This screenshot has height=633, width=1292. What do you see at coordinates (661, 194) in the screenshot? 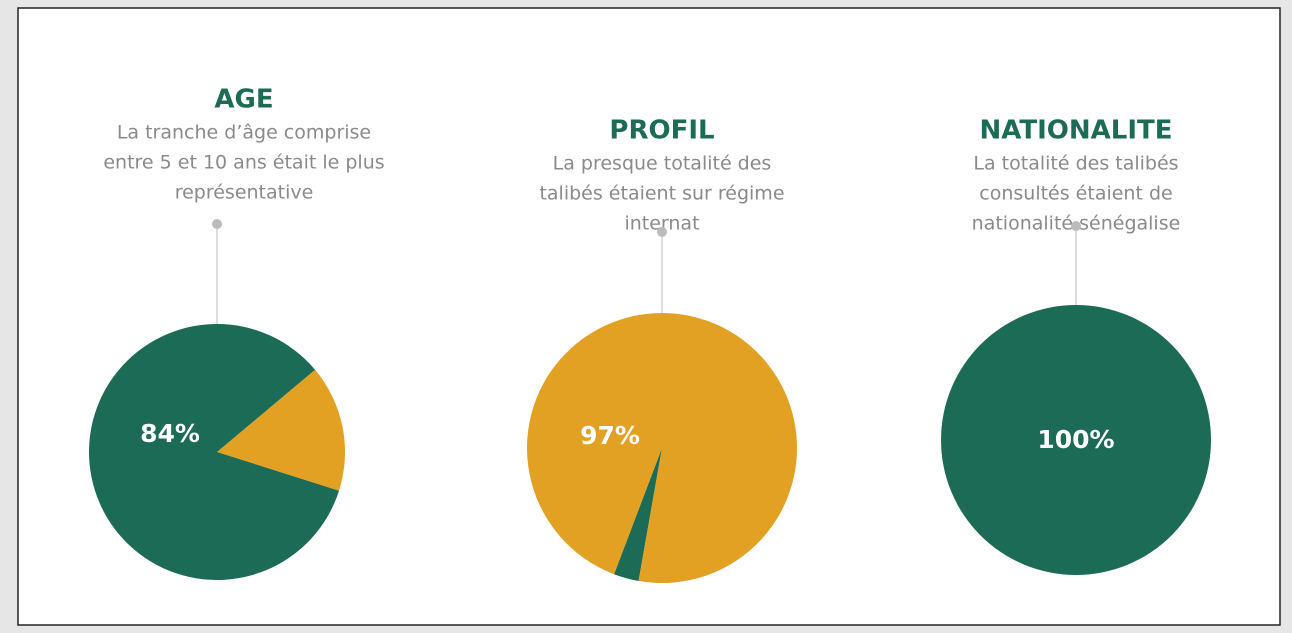
I see `subtitle-line: talibés étaient sur régime` at bounding box center [661, 194].